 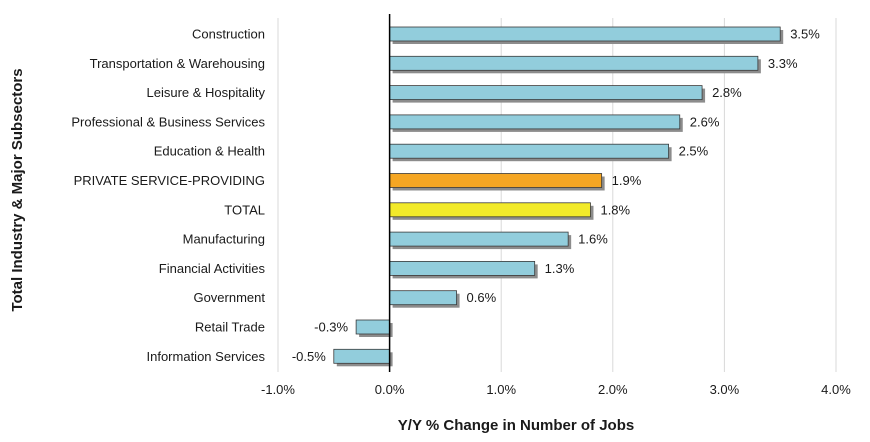 What do you see at coordinates (168, 121) in the screenshot?
I see `category-label: Professional & Business Services` at bounding box center [168, 121].